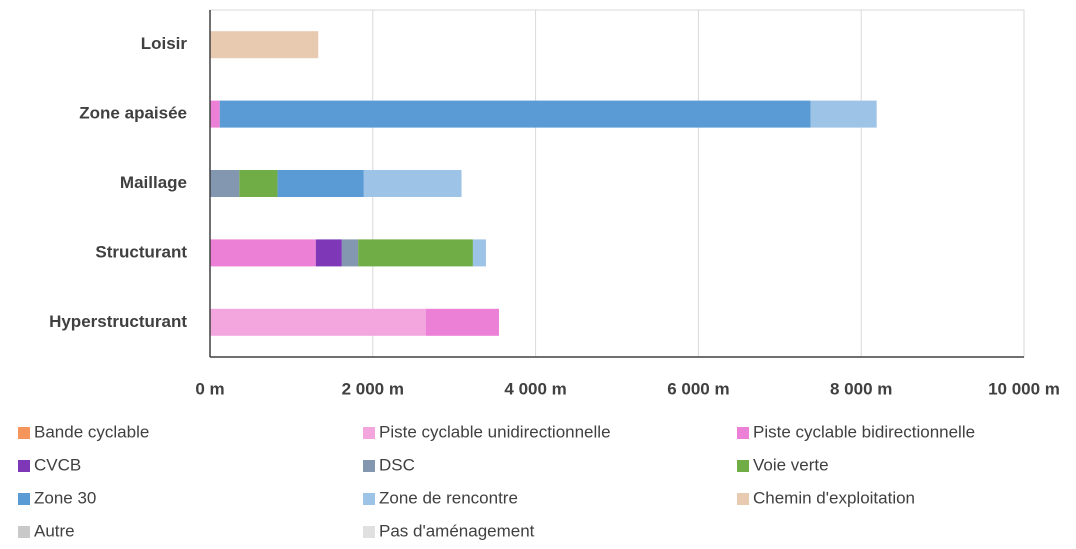 The image size is (1076, 549). Describe the element at coordinates (1024, 388) in the screenshot. I see `x-tick-label: 10 000 m` at that location.